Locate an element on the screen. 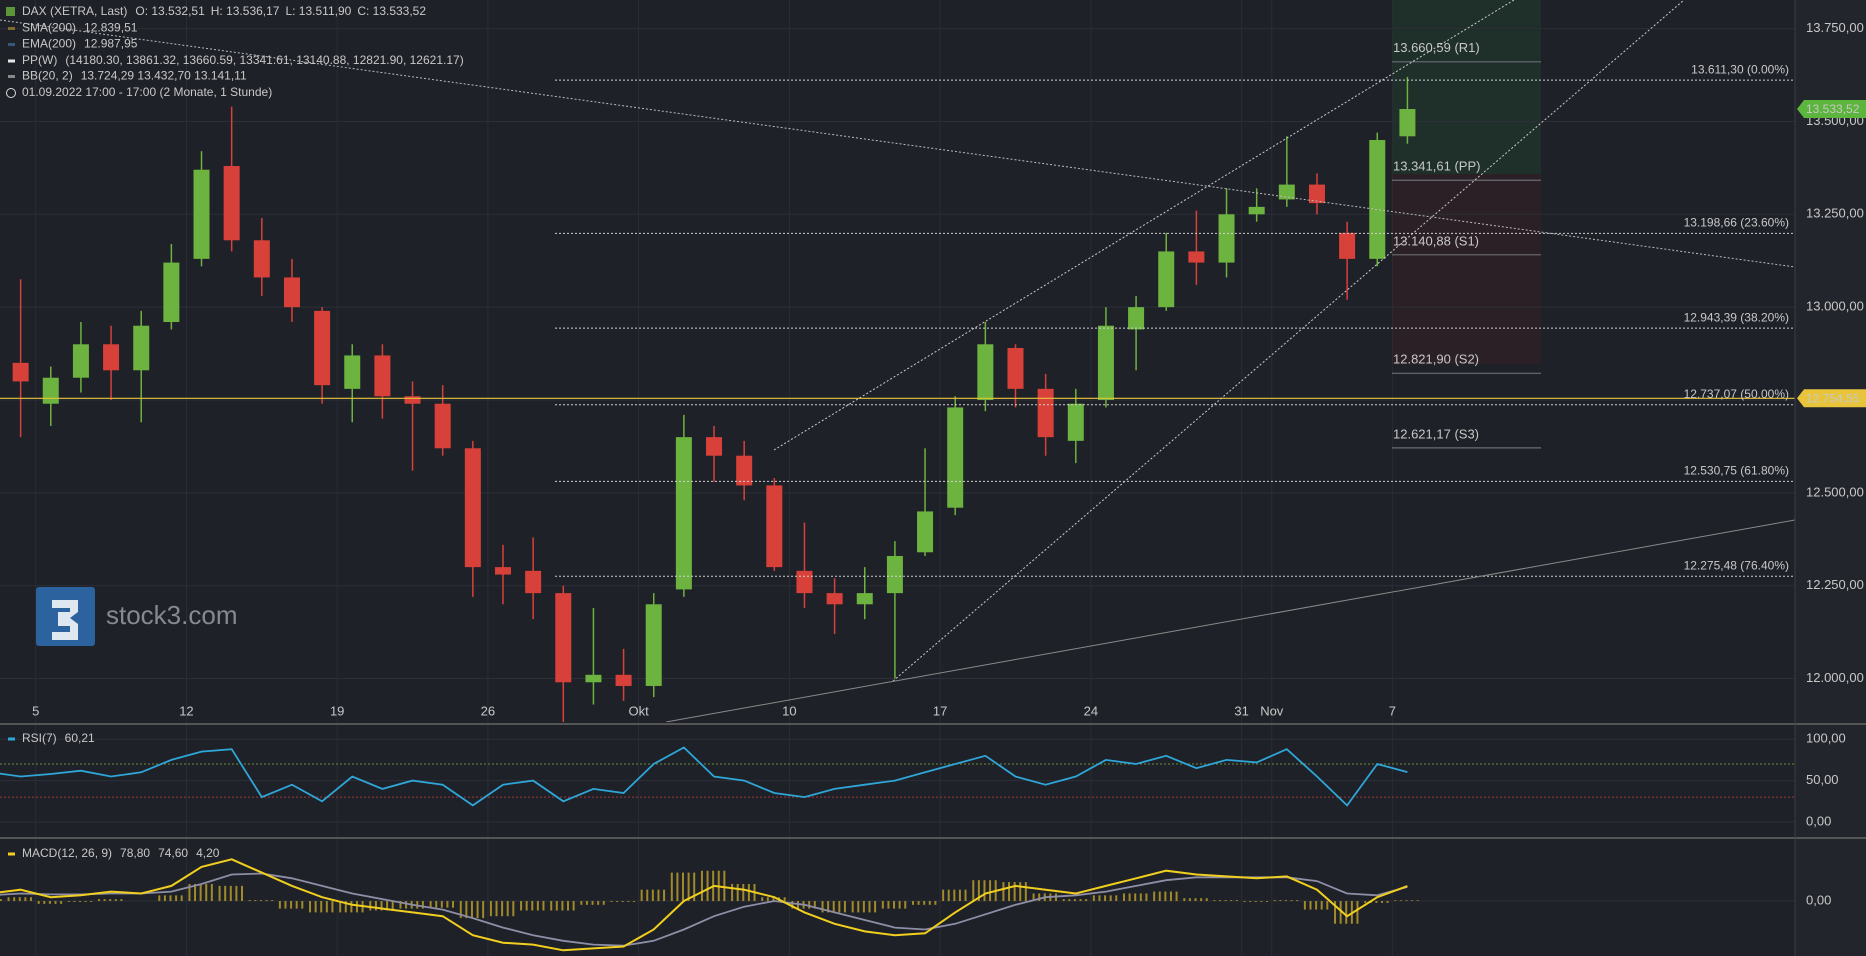 The height and width of the screenshot is (956, 1866). y-tick-label: 13.000,00 is located at coordinates (1835, 306).